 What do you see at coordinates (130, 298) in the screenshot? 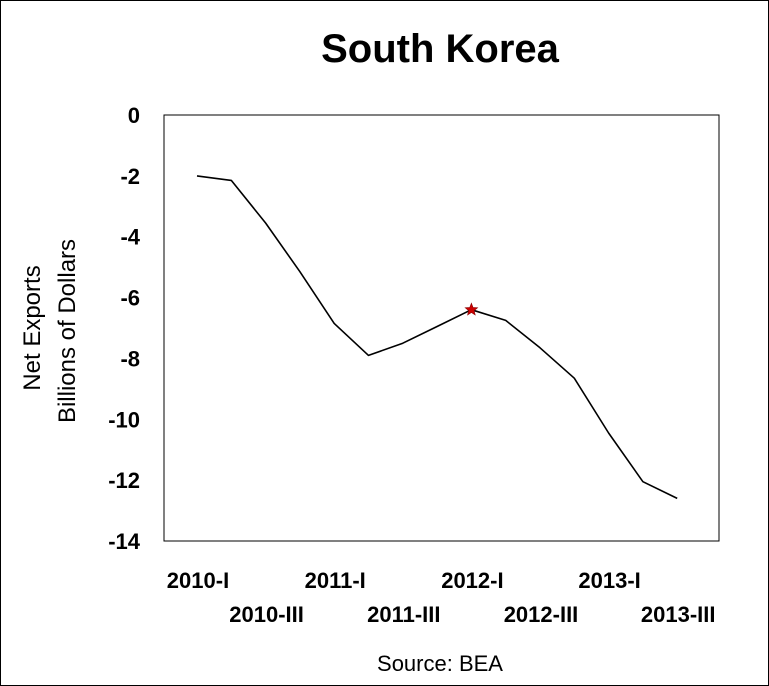
I see `y-tick-label: -6` at bounding box center [130, 298].